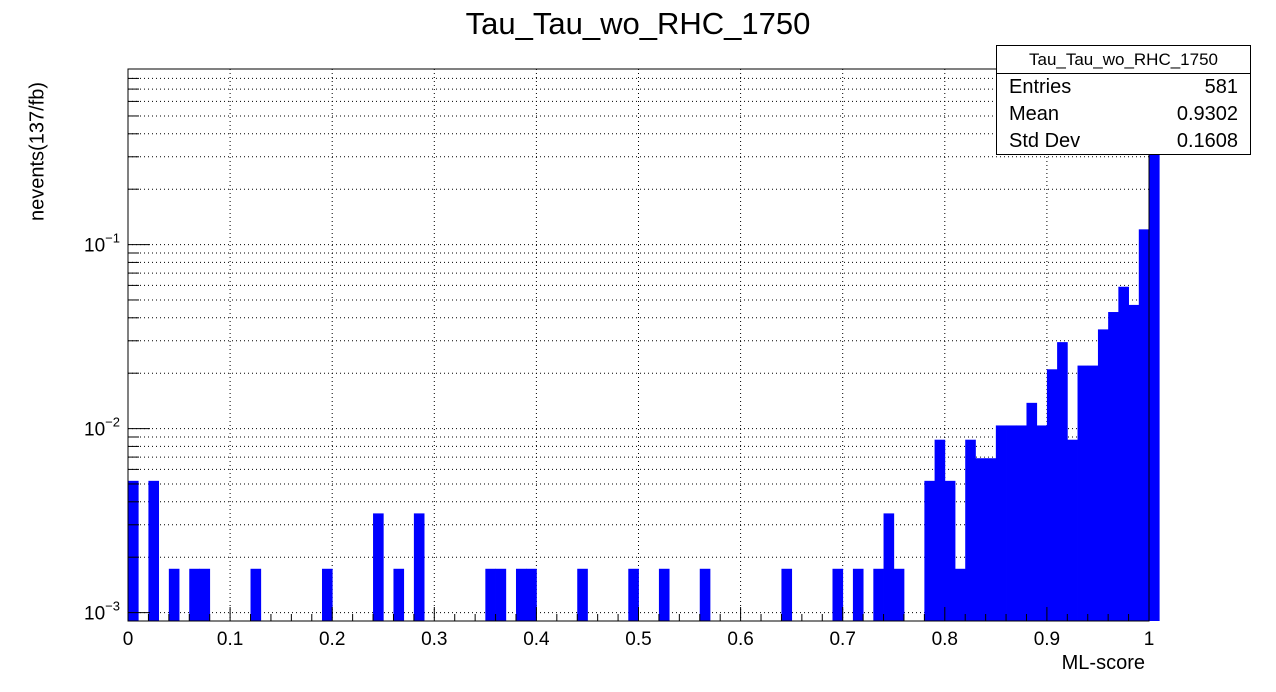  Describe the element at coordinates (1034, 114) in the screenshot. I see `stats-label: Mean` at that location.